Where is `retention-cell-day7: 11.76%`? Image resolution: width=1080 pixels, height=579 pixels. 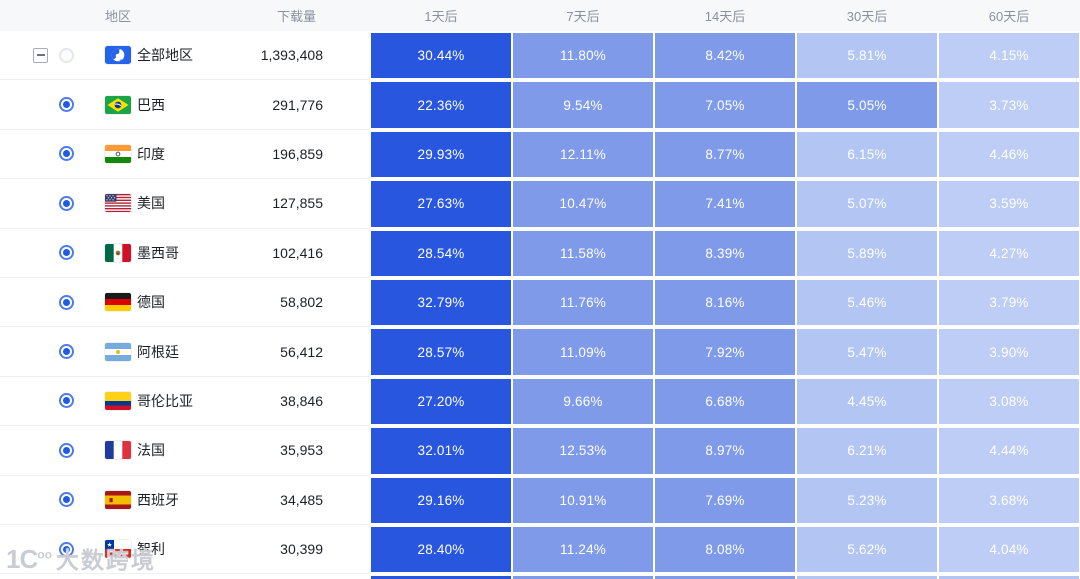
retention-cell-day7: 11.76% is located at coordinates (583, 302).